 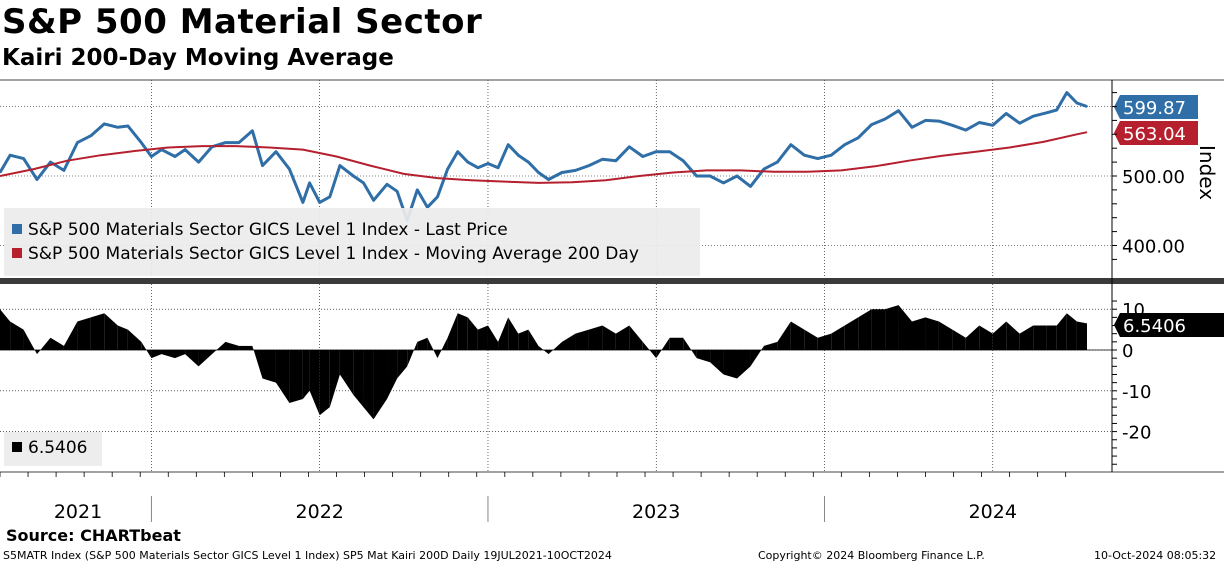 What do you see at coordinates (78, 512) in the screenshot?
I see `x-tick-label: 2021` at bounding box center [78, 512].